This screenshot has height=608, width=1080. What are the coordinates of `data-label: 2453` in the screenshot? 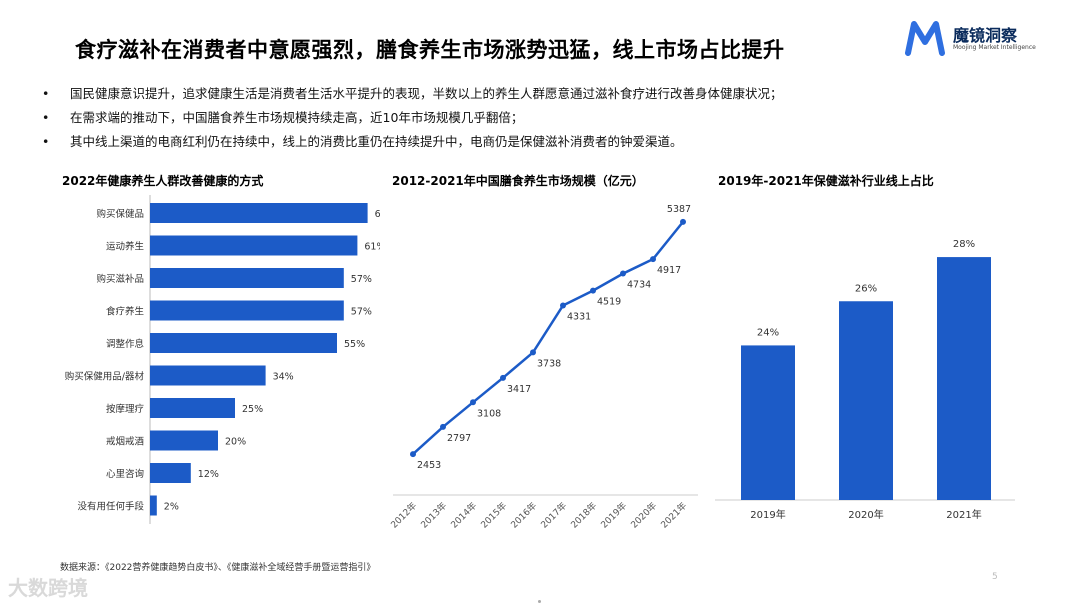 It's located at (429, 465).